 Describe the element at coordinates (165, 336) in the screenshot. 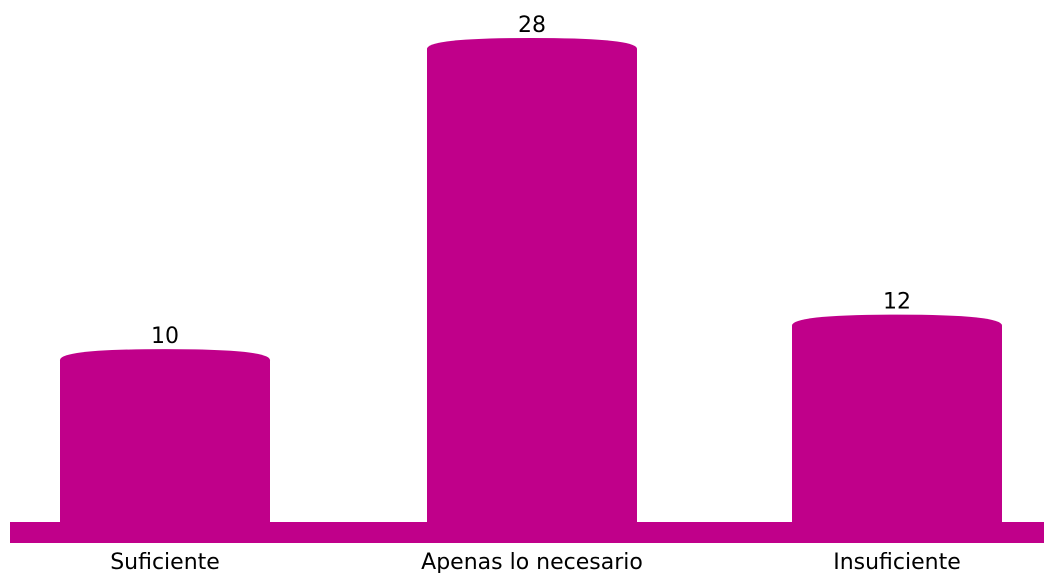

I see `value-label: 10` at that location.